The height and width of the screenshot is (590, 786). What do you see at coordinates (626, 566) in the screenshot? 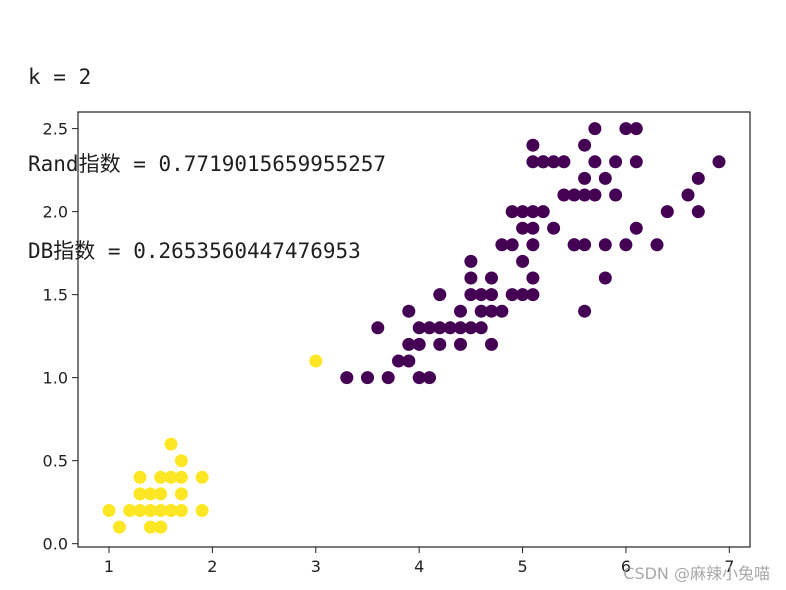
I see `x-tick-label: 6` at bounding box center [626, 566].